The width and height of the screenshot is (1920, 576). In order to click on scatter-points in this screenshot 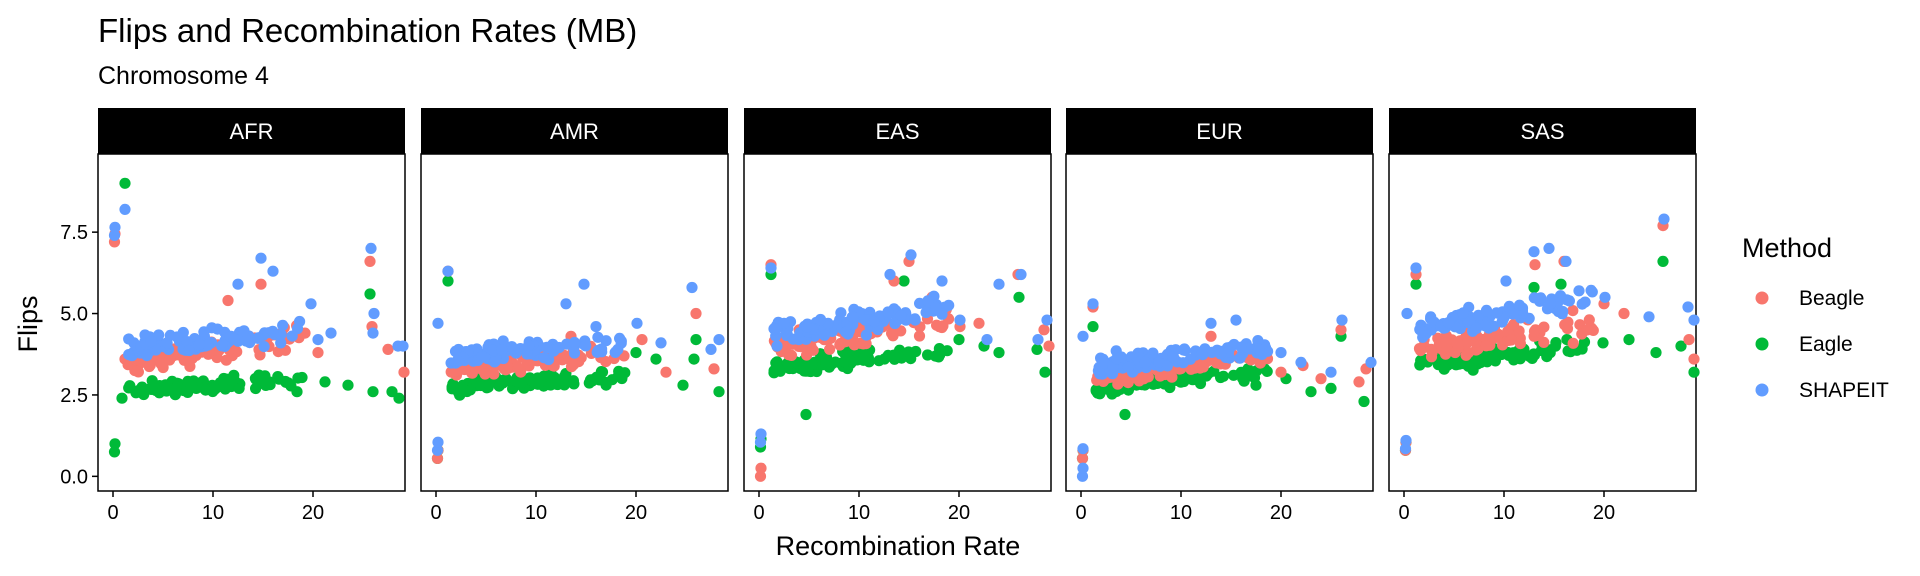, I will do `click(1226, 390)`.